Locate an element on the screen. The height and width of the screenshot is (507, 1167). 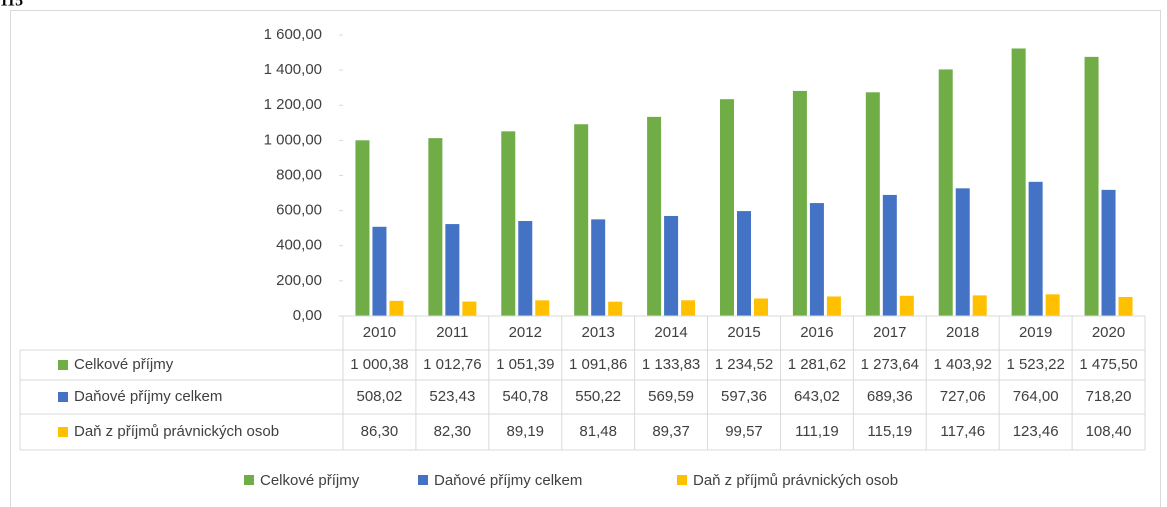
table-value: 764,00 is located at coordinates (1036, 396).